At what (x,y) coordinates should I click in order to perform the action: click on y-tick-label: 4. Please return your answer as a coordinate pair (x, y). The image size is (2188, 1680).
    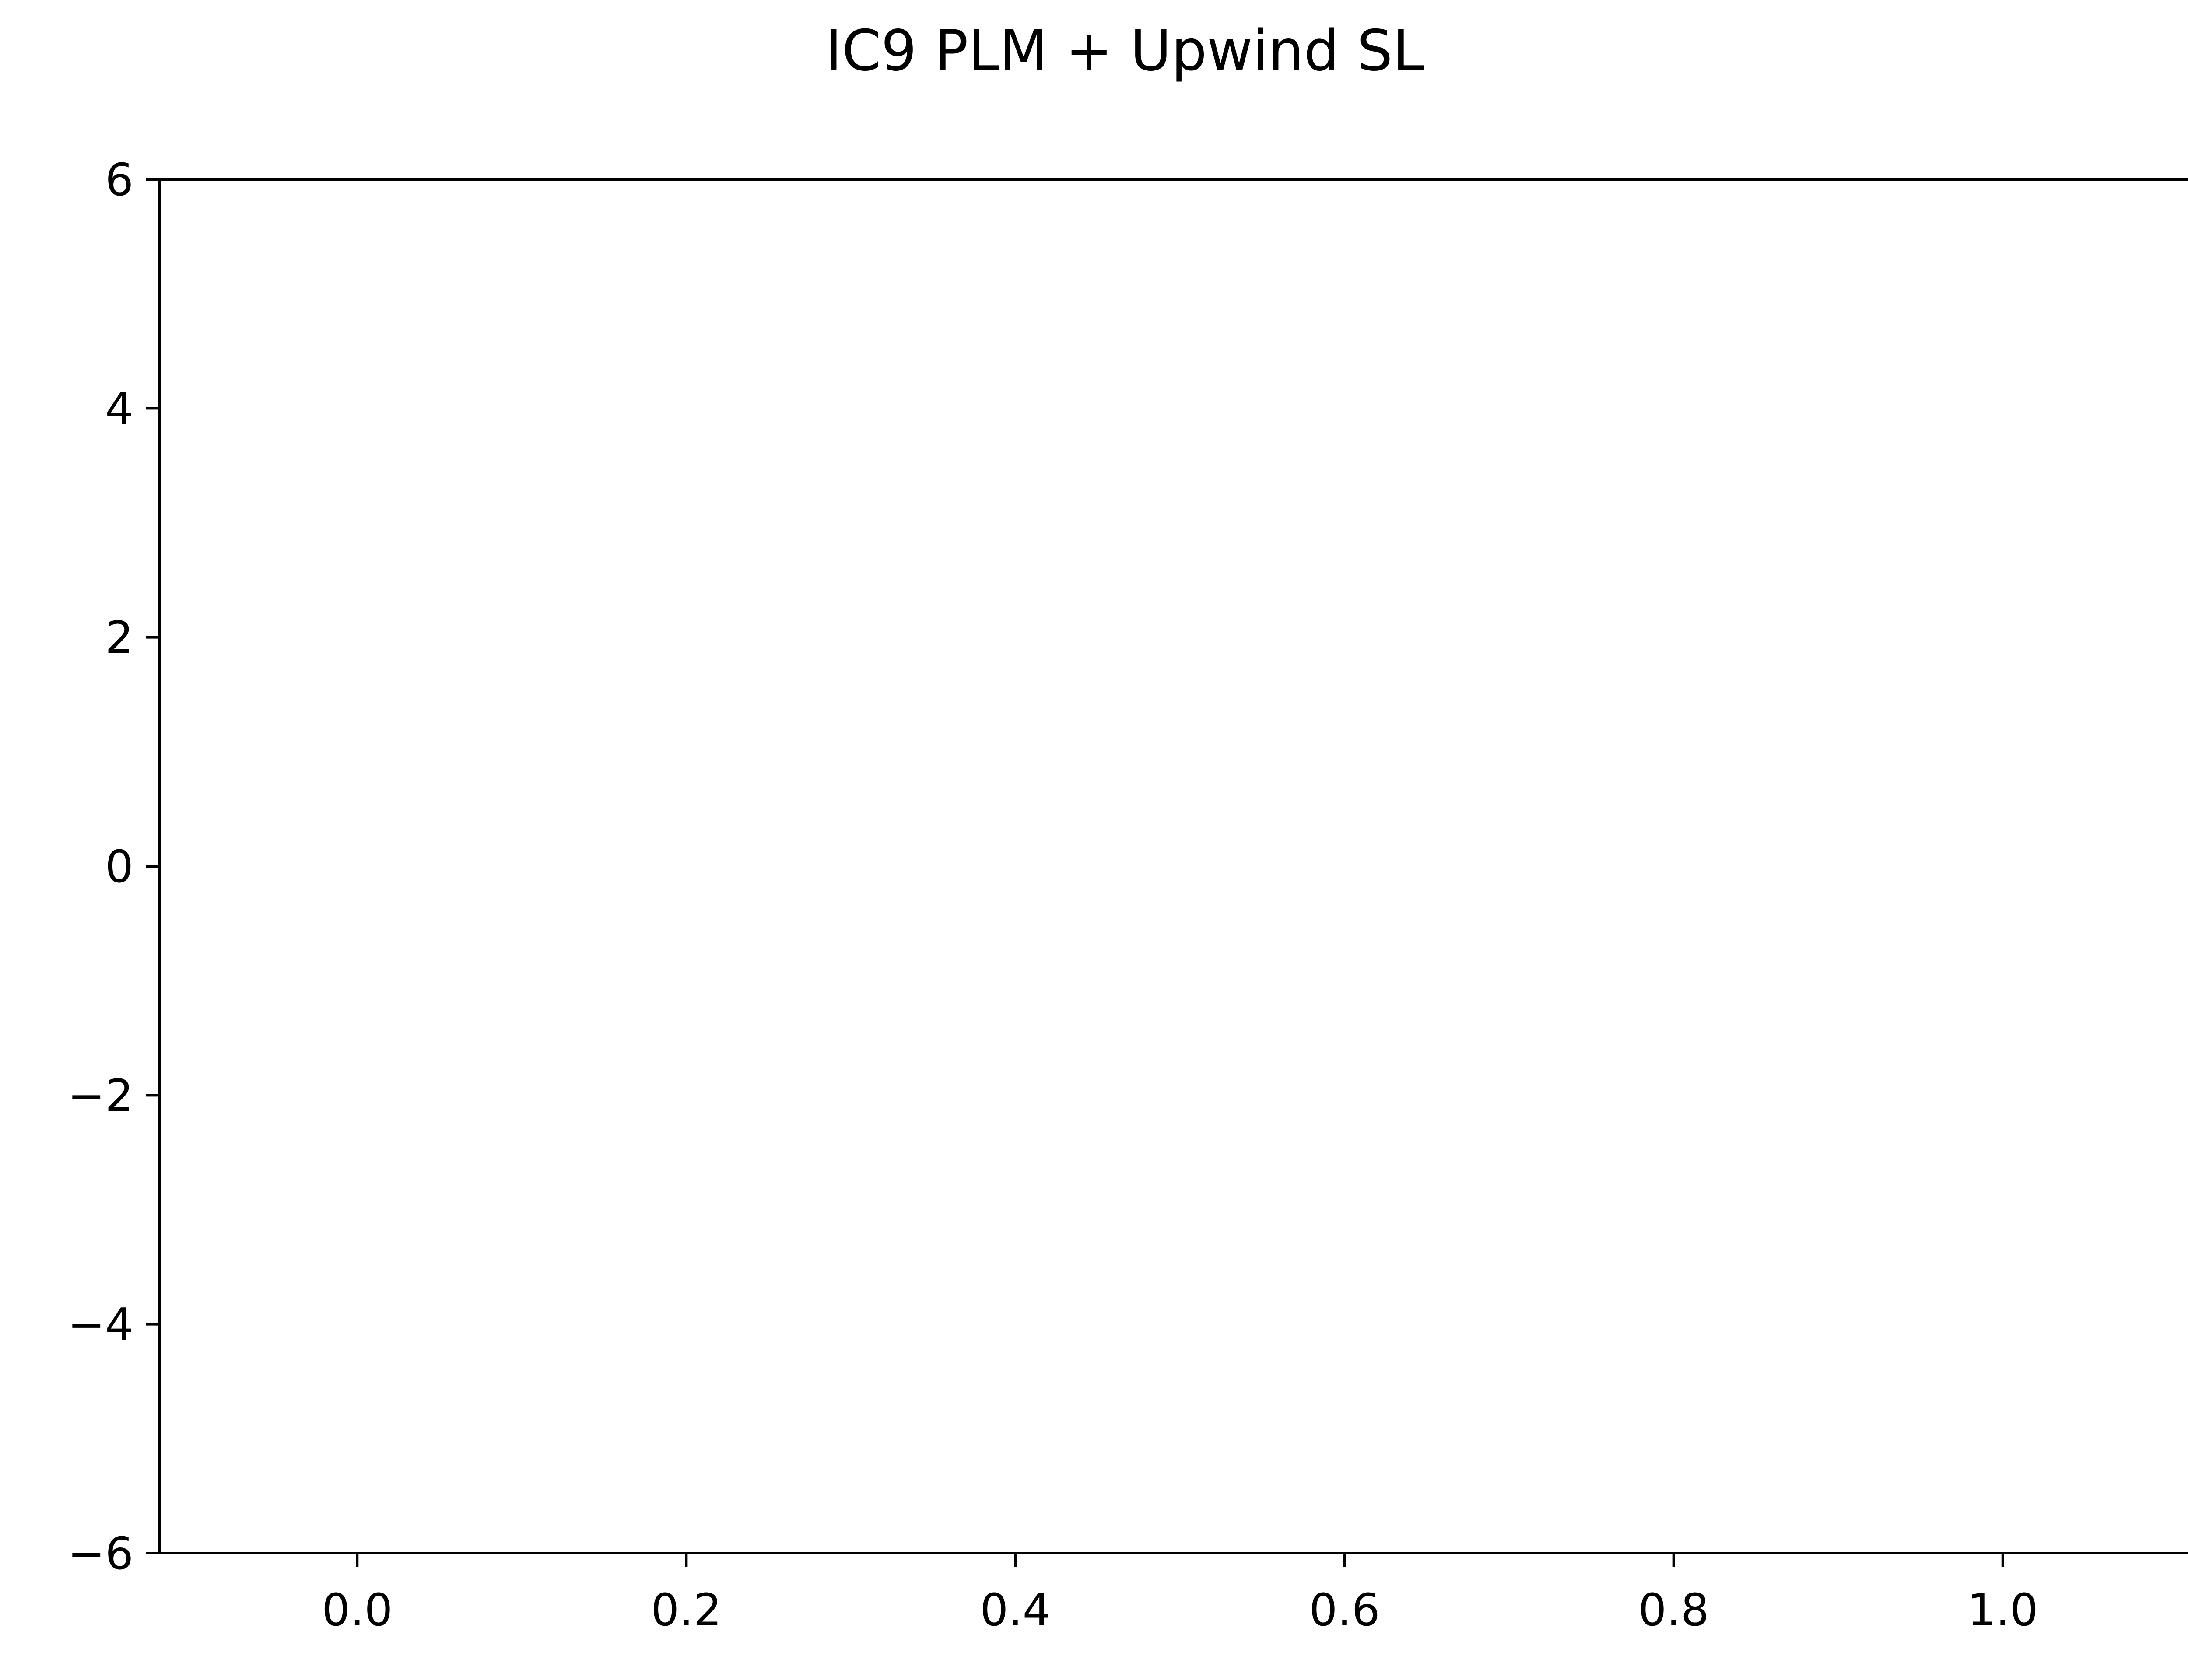
    Looking at the image, I should click on (119, 409).